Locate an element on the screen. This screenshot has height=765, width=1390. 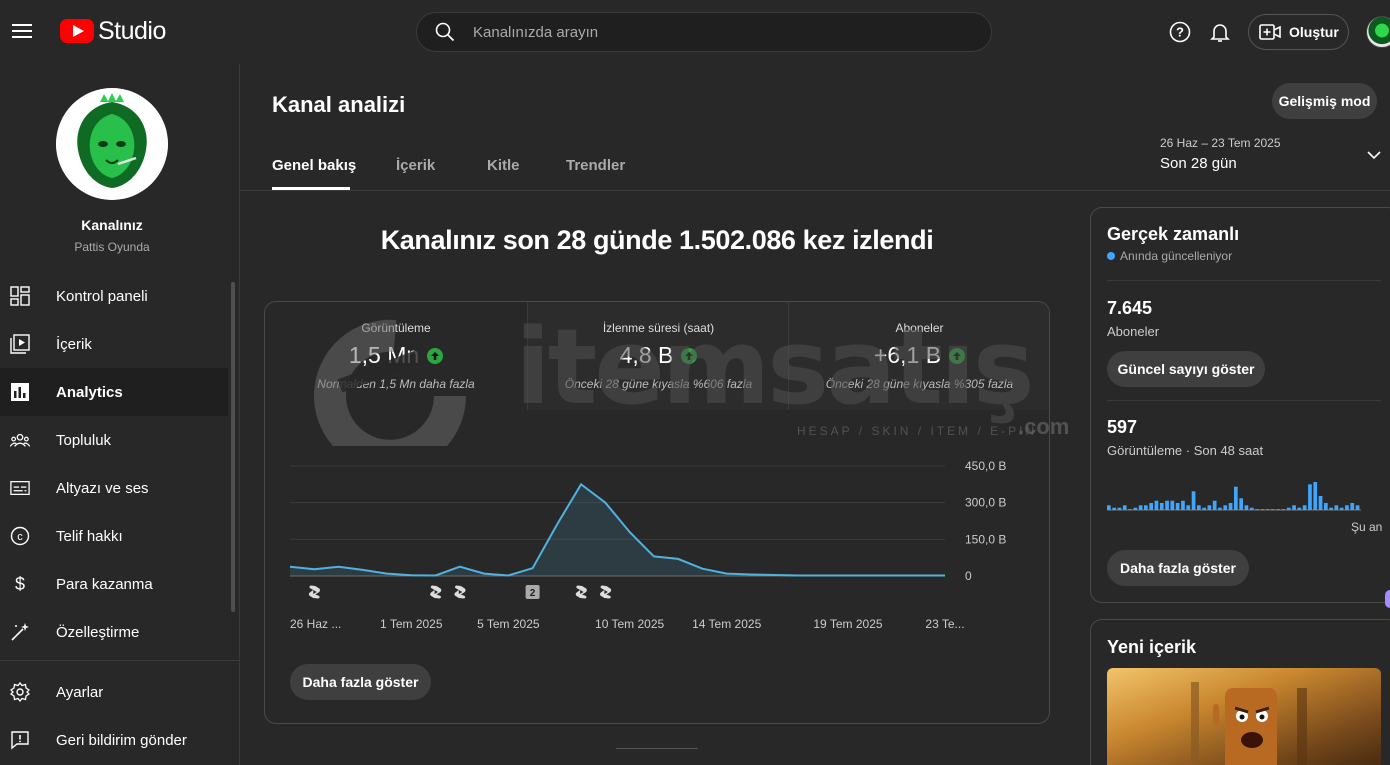
nav-label: Altyazı ve ses is located at coordinates (102, 488).